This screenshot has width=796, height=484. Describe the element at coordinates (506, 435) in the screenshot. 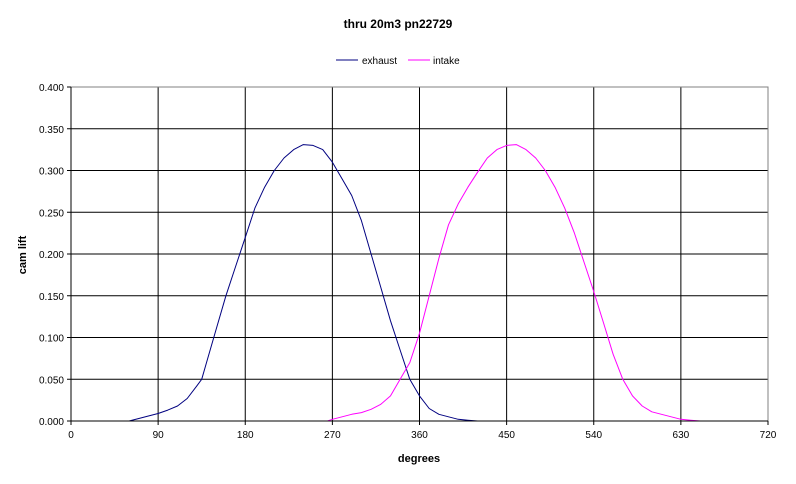

I see `x-tick-label: 450` at that location.